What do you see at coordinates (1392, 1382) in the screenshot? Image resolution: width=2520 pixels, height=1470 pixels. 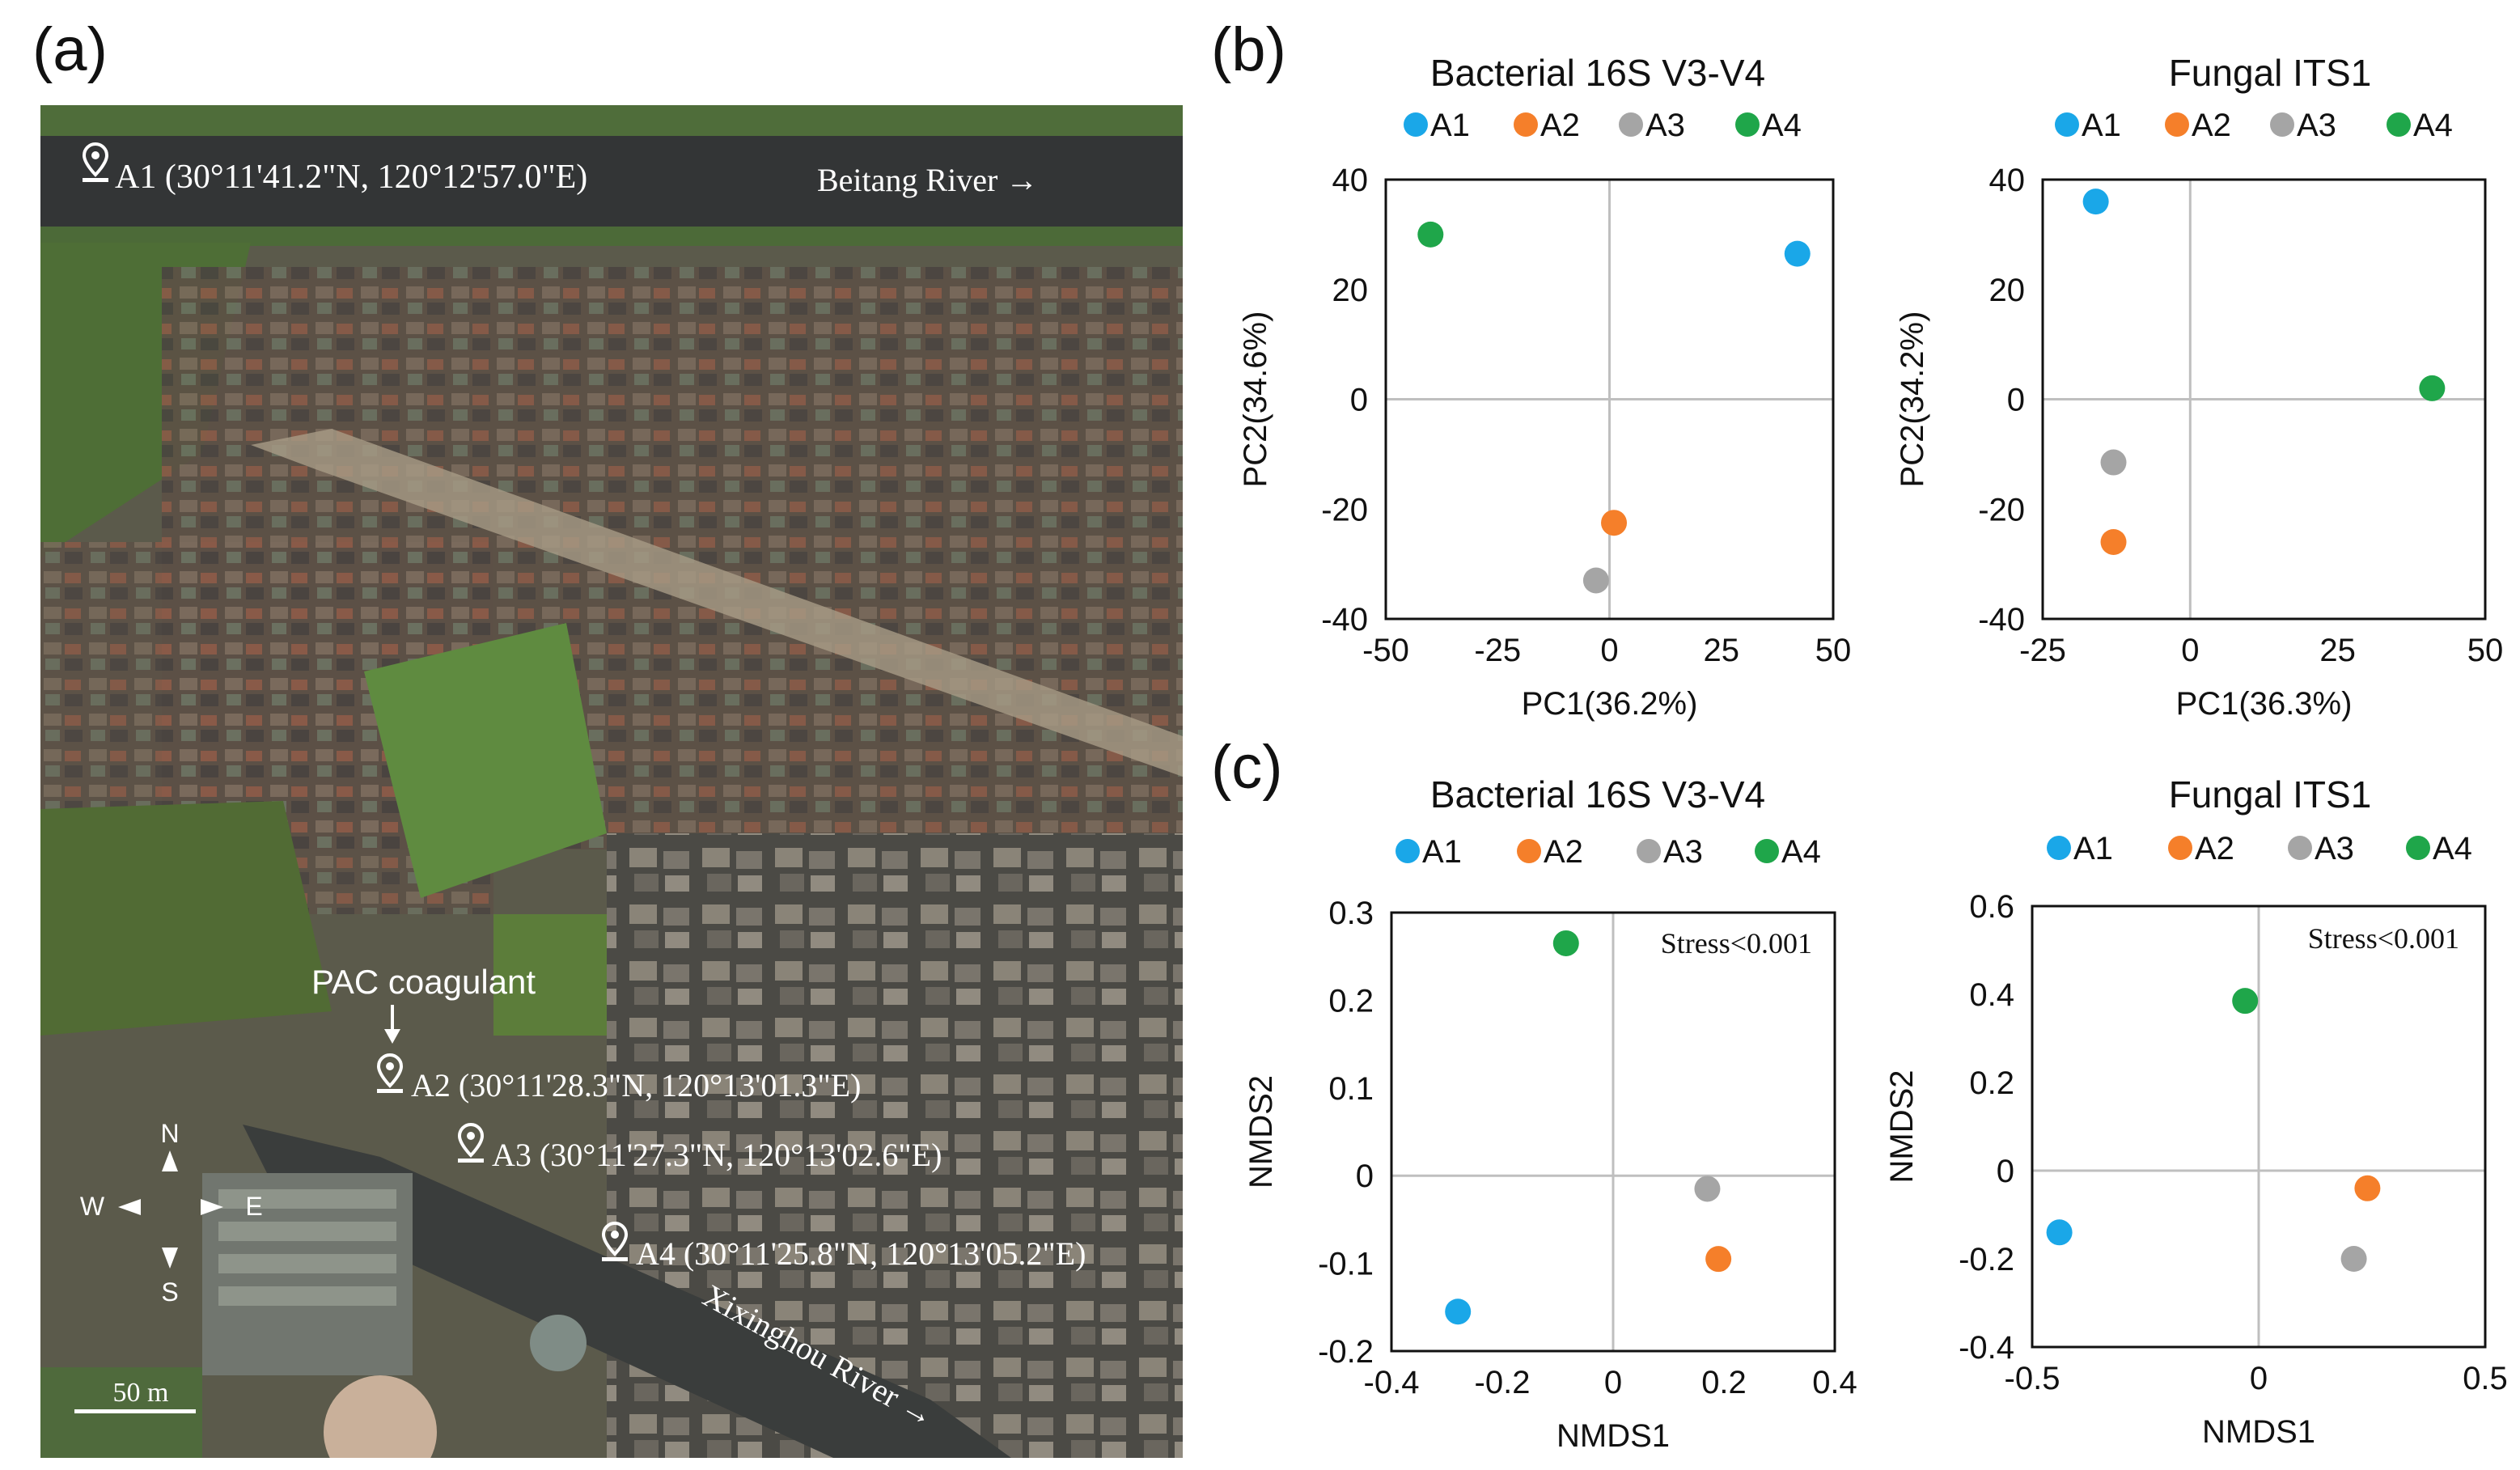 I see `x-tick-label: -0.4` at bounding box center [1392, 1382].